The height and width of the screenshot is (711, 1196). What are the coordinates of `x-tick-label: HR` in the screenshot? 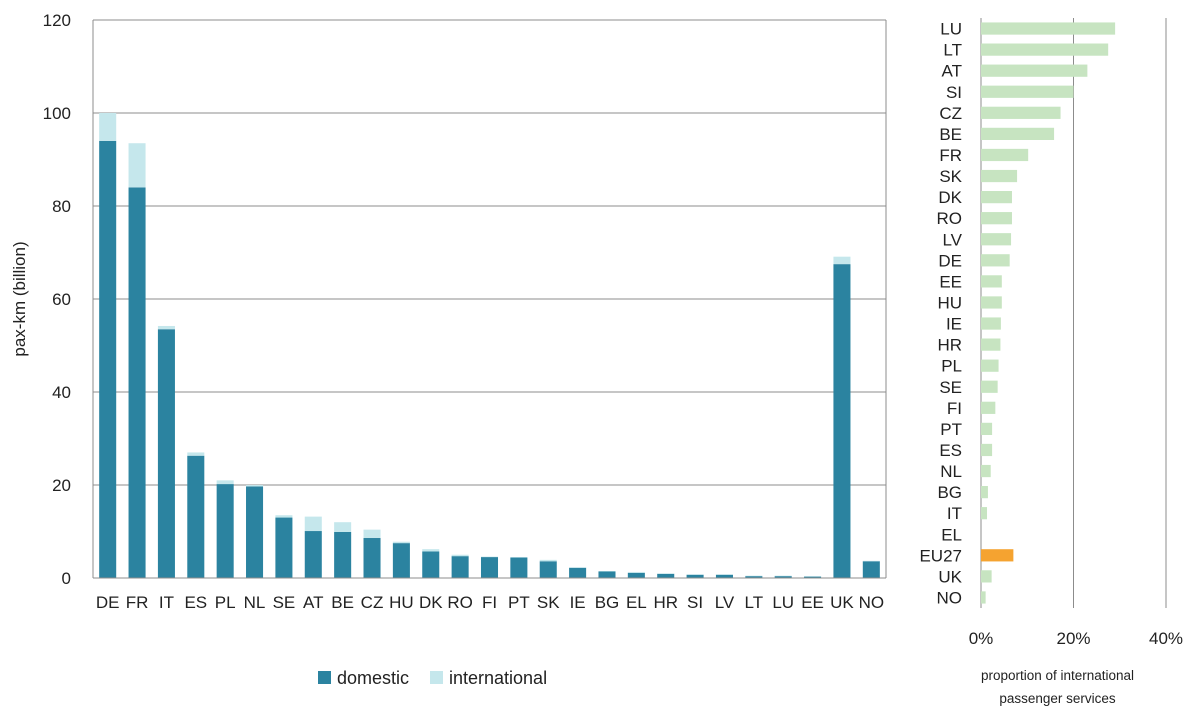 It's located at (665, 602).